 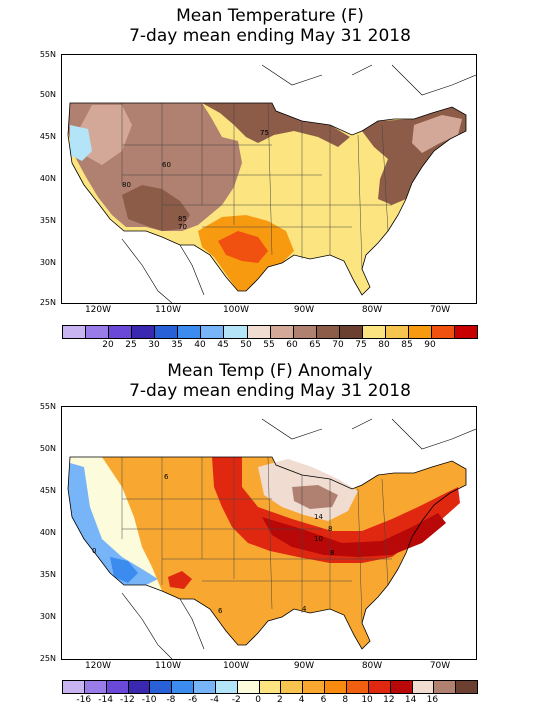 What do you see at coordinates (276, 125) in the screenshot?
I see `north-central-warm-region` at bounding box center [276, 125].